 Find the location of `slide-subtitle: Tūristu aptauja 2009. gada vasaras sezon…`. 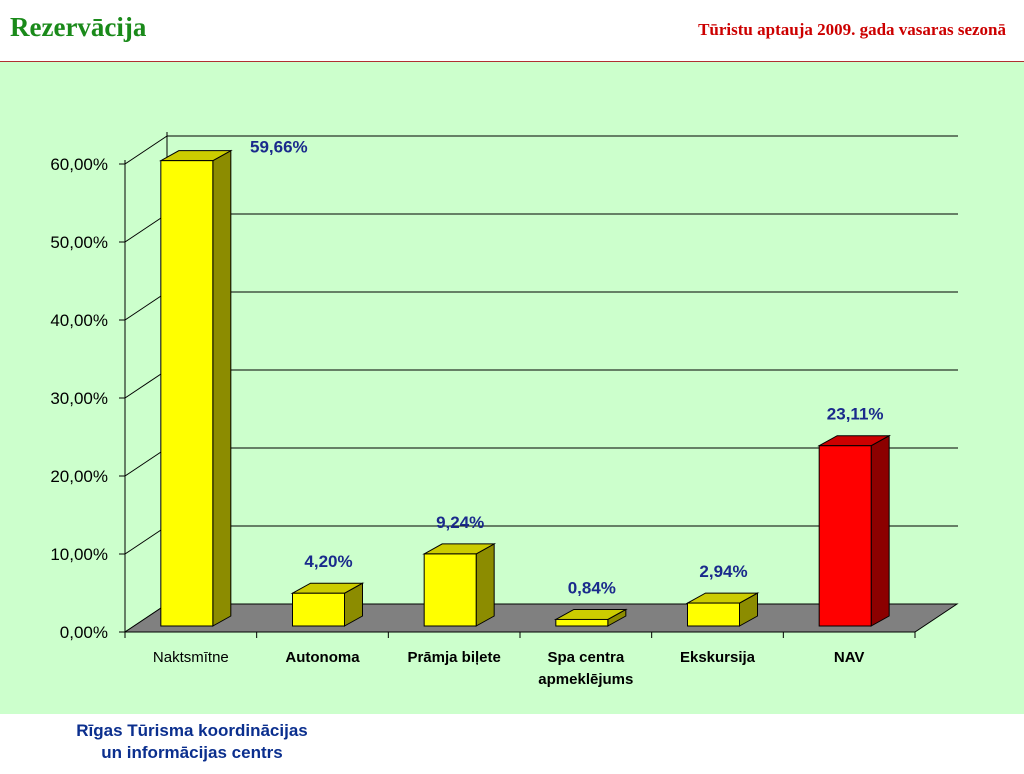

slide-subtitle: Tūristu aptauja 2009. gada vasaras sezon… is located at coordinates (852, 29).